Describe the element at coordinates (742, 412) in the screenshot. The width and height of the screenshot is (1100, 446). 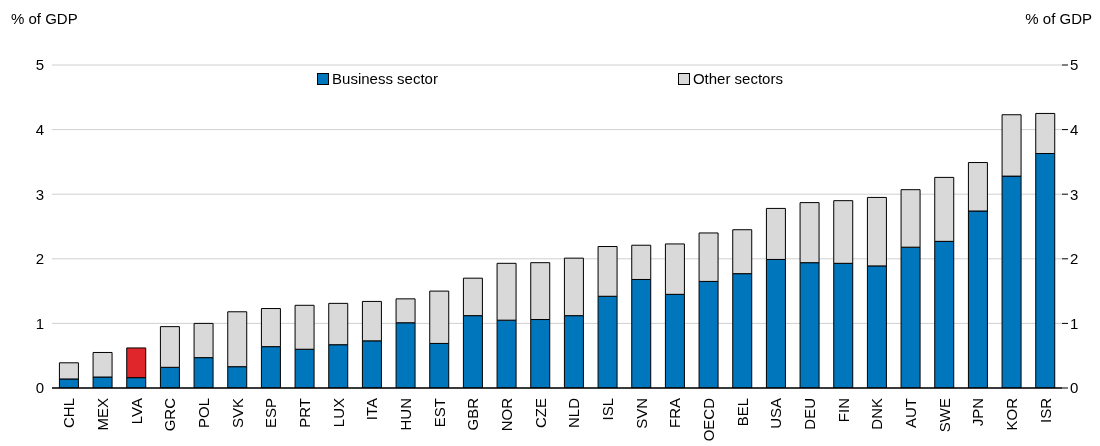
I see `x-tick-label: BEL` at that location.